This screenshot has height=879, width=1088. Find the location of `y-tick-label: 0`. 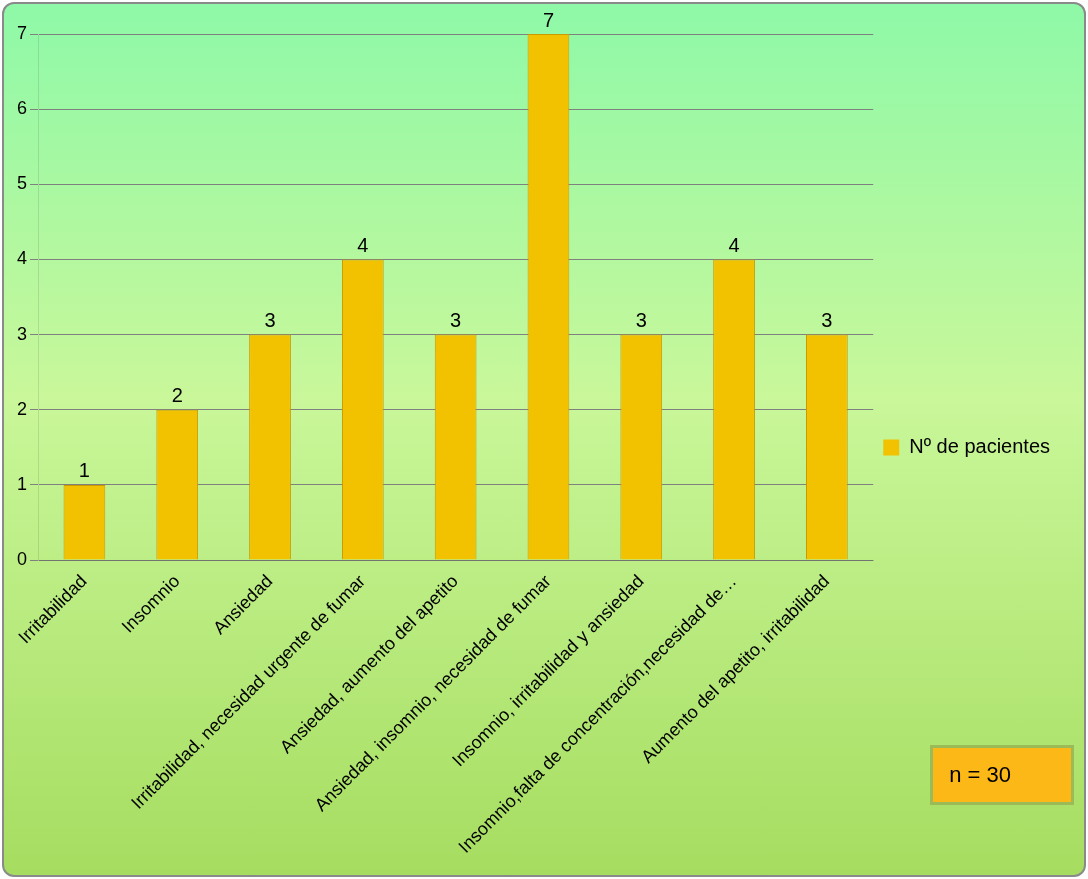

y-tick-label: 0 is located at coordinates (22, 559).